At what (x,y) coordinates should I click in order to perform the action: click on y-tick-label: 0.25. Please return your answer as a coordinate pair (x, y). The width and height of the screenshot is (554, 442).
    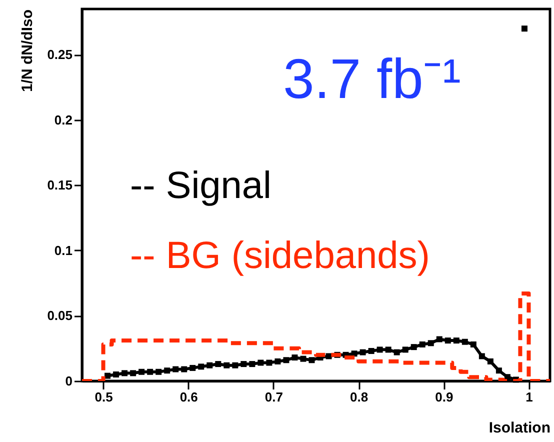
    Looking at the image, I should click on (59, 54).